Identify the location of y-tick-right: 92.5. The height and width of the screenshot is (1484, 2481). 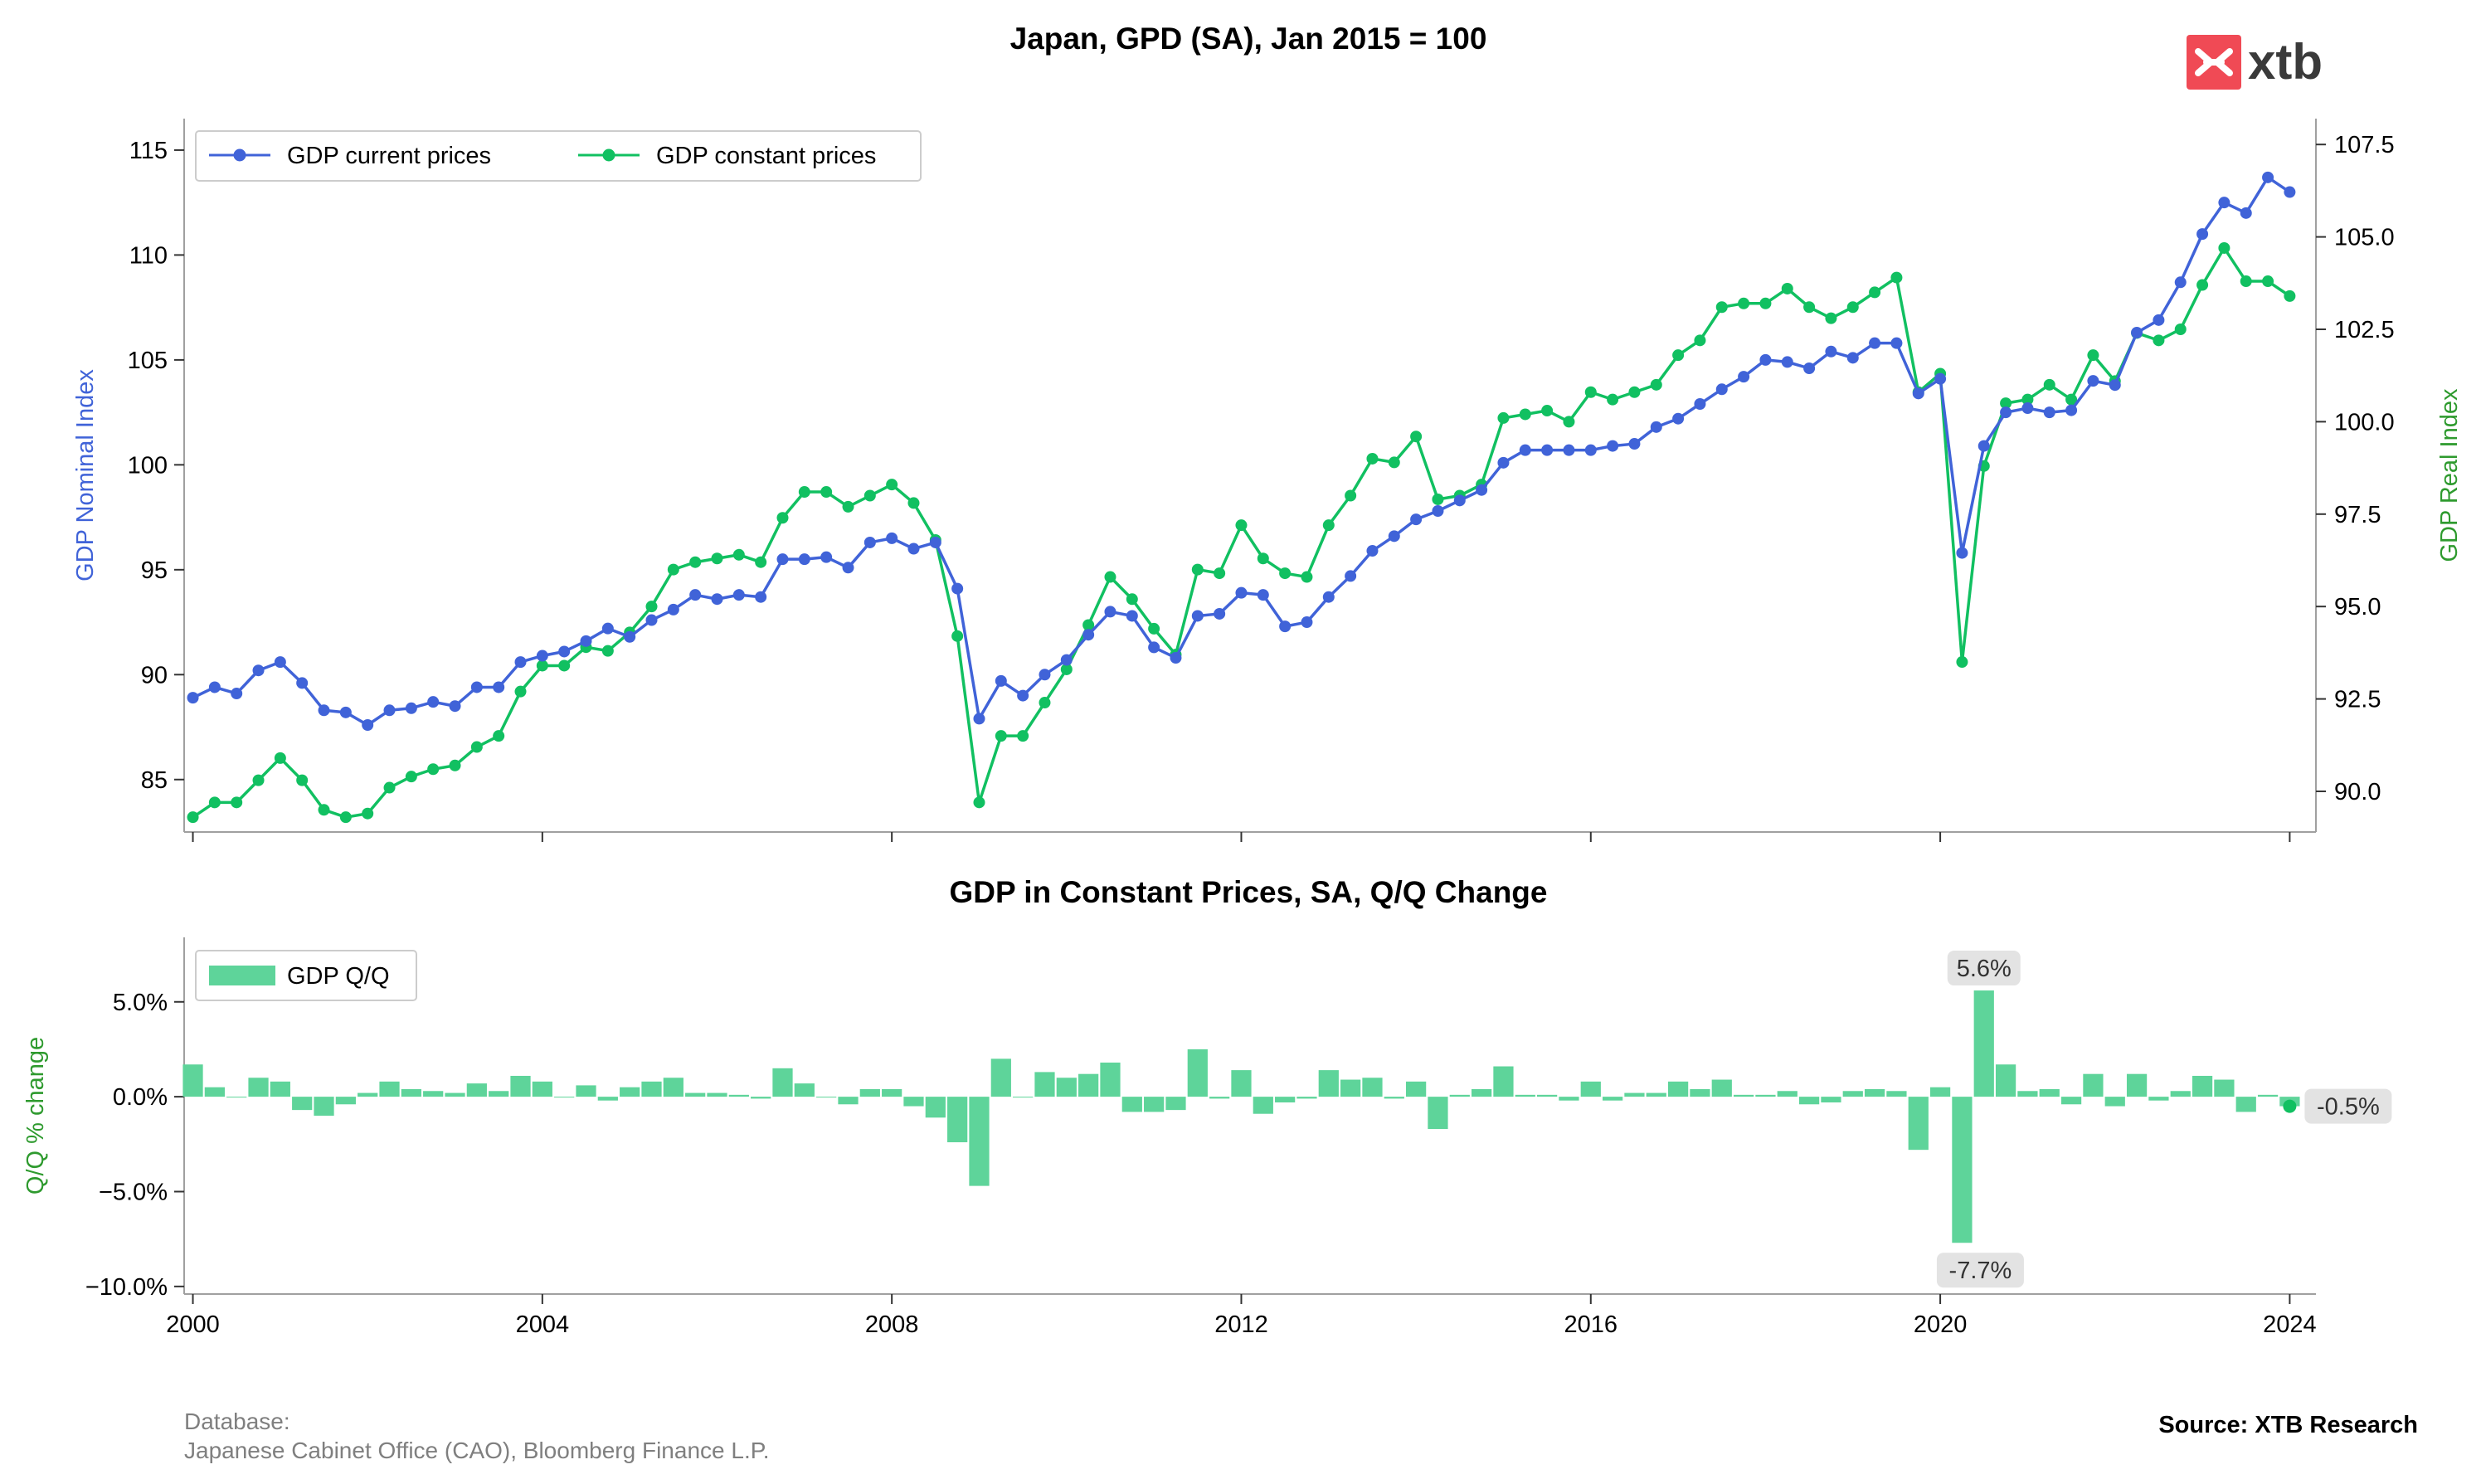
(2357, 700).